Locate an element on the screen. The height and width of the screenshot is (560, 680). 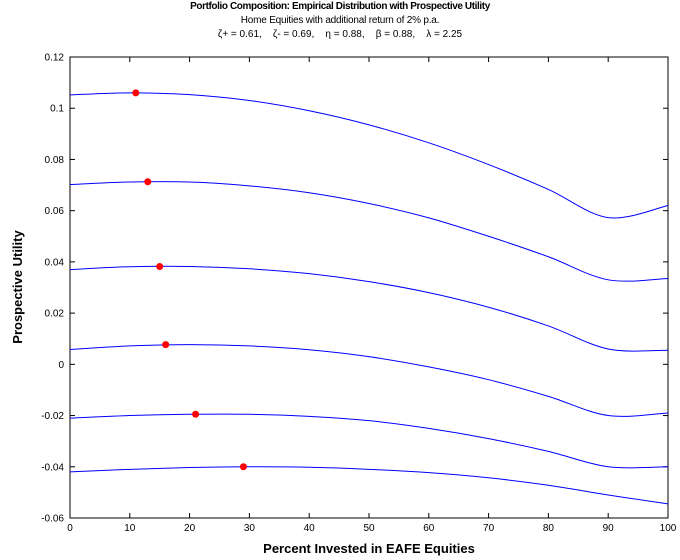
y-tick-label: -0.06 is located at coordinates (52, 519).